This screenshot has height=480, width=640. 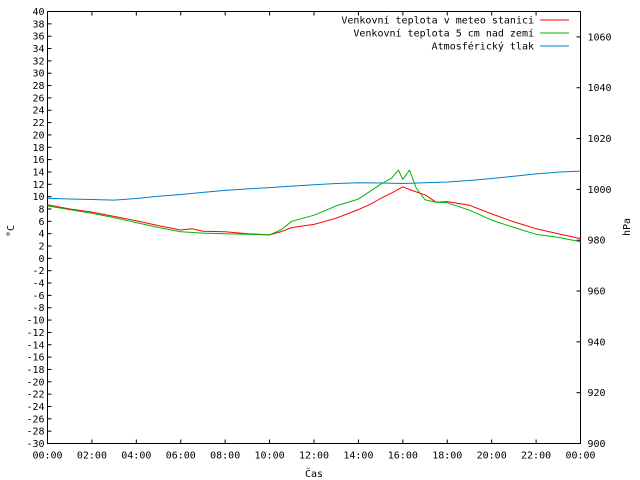 I want to click on y-right-tick-label: 1000, so click(x=600, y=190).